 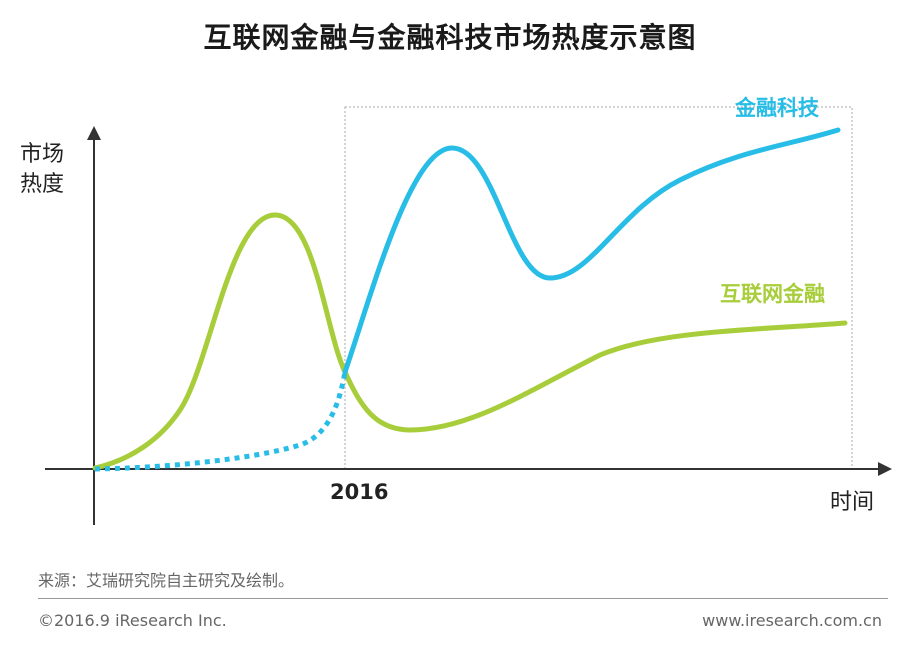 I want to click on y-axis-label-line-2: 热度, so click(x=42, y=184).